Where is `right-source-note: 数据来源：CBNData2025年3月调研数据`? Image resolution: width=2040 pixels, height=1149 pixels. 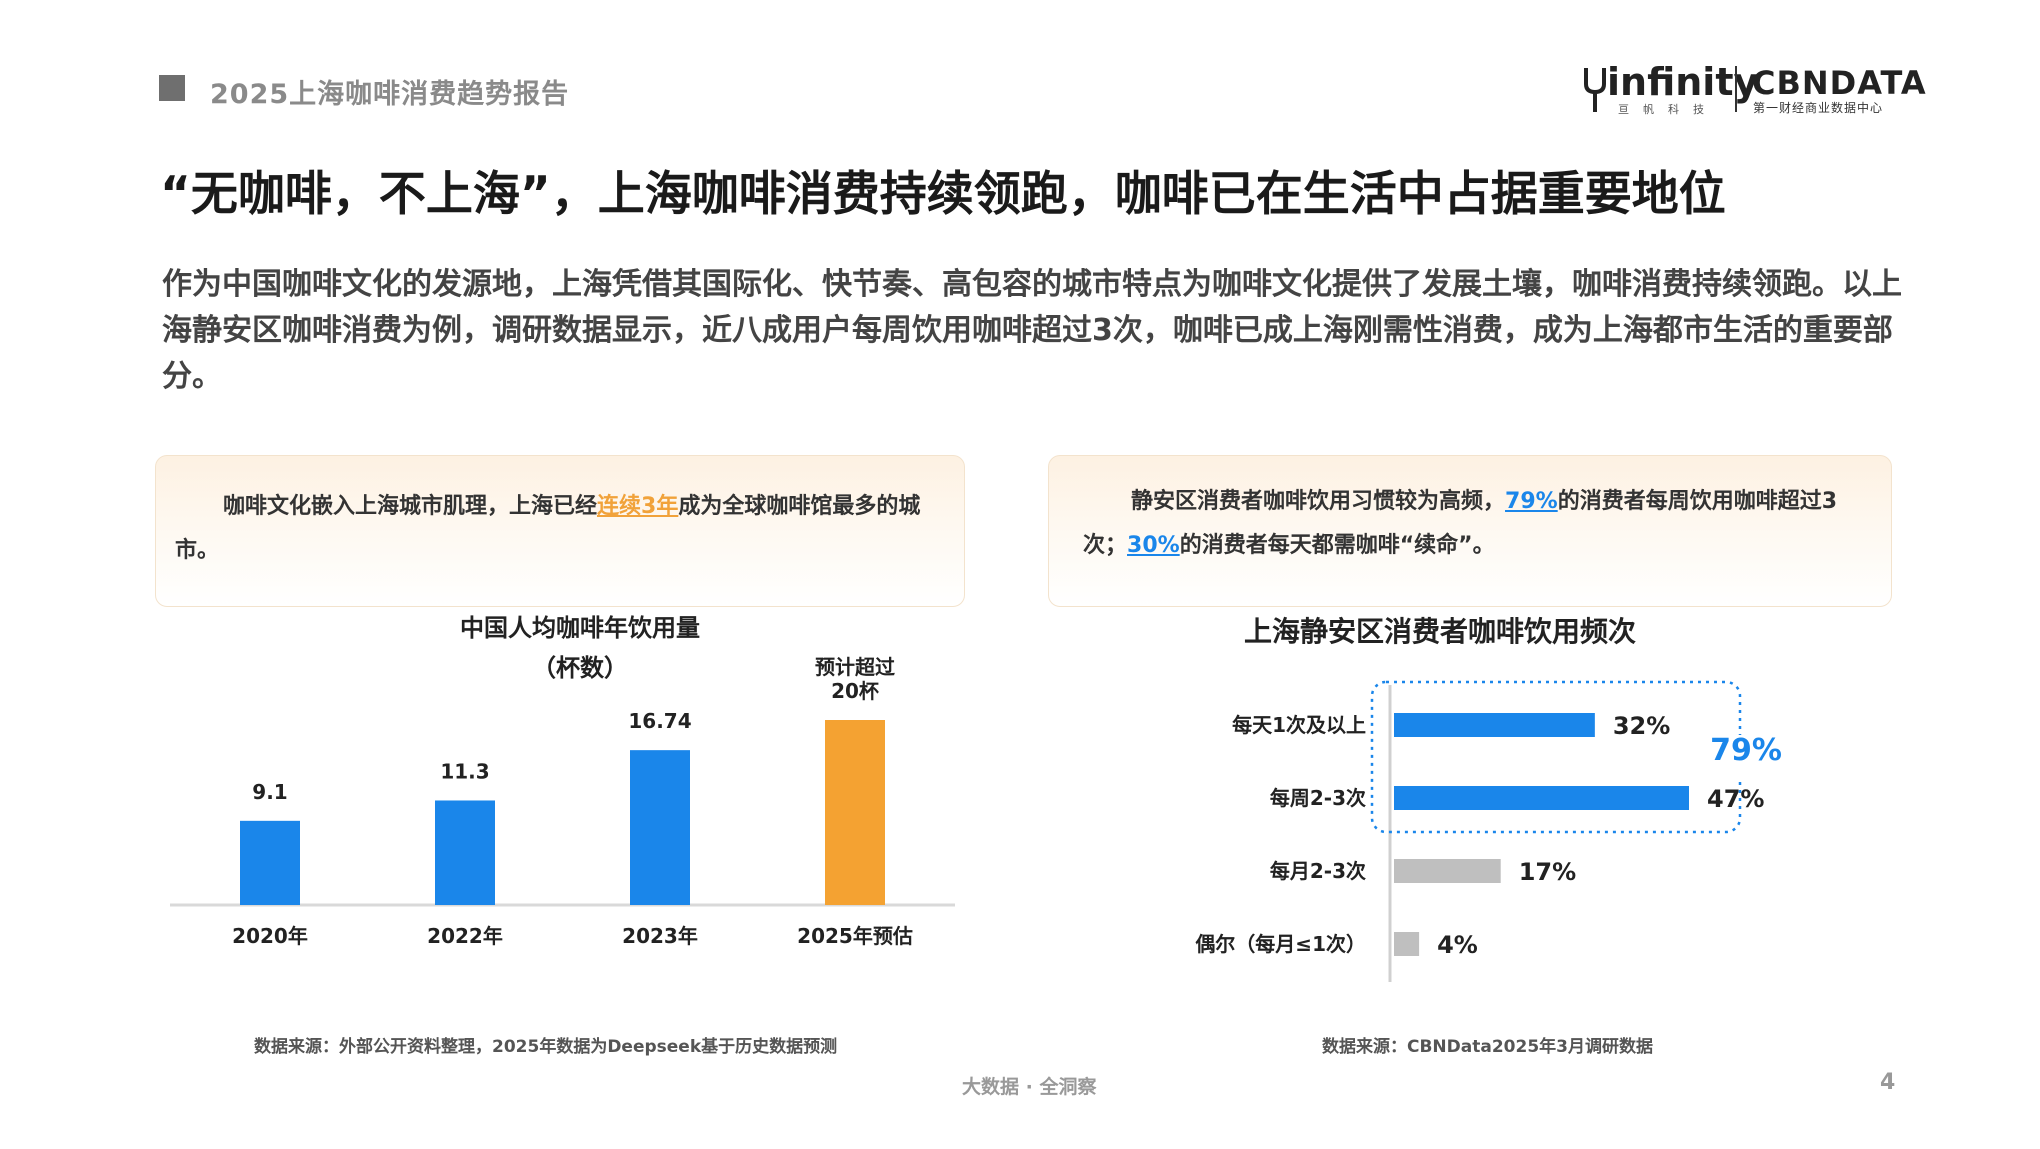 right-source-note: 数据来源：CBNData2025年3月调研数据 is located at coordinates (1487, 1047).